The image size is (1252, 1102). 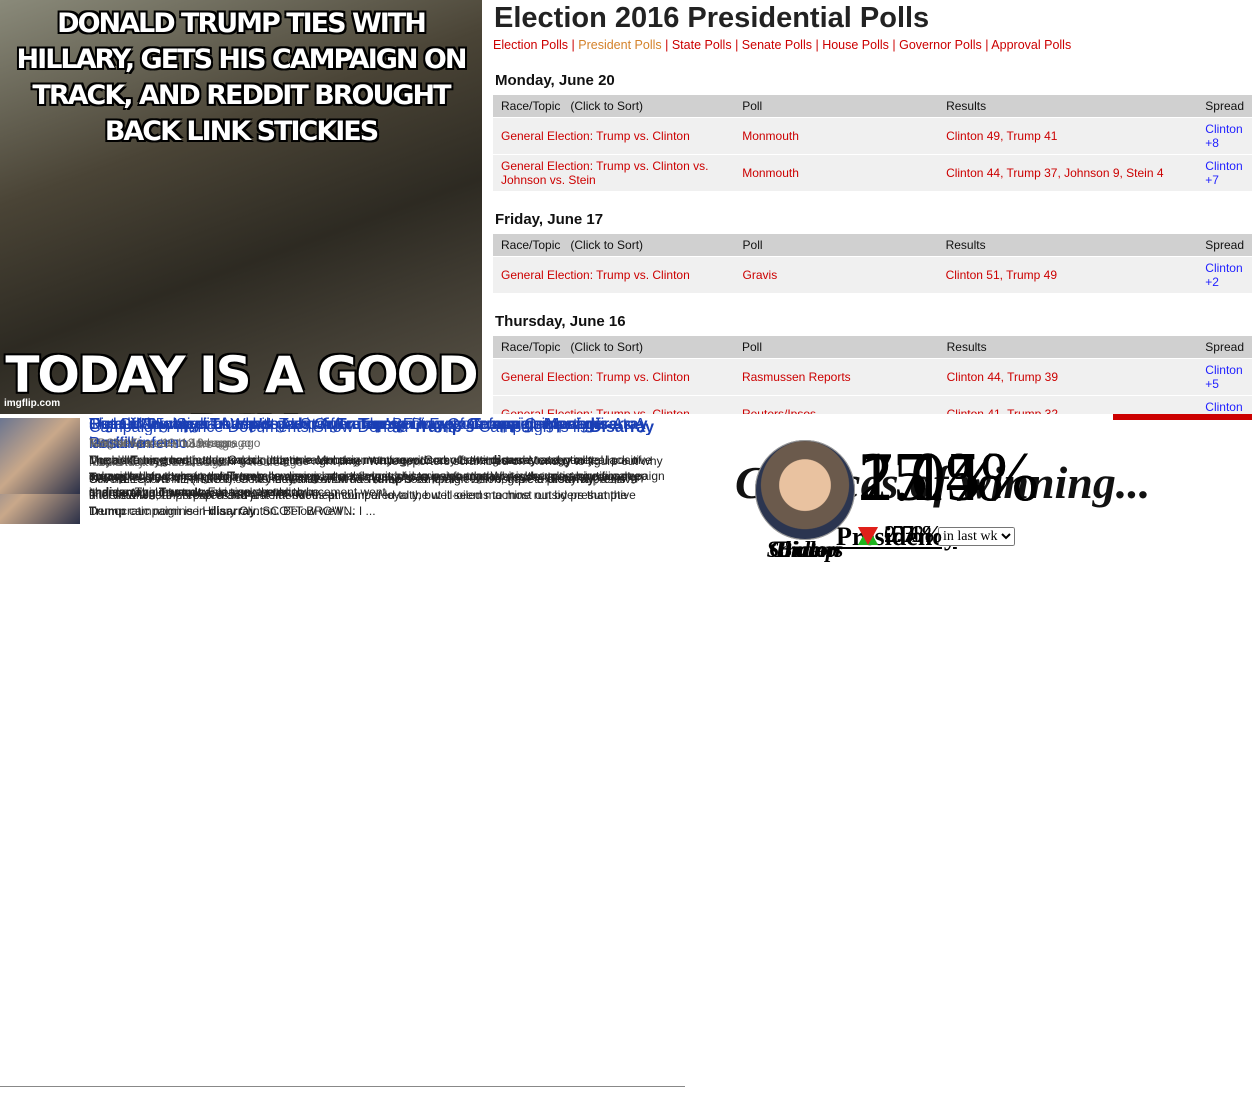 I want to click on source: Raw Story, so click(x=117, y=462).